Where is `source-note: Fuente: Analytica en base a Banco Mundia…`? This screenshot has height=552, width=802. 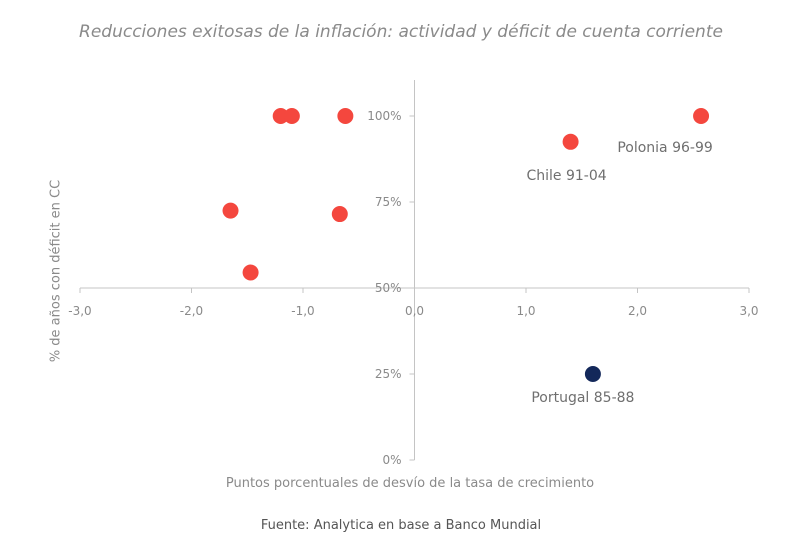 source-note: Fuente: Analytica en base a Banco Mundia… is located at coordinates (401, 525).